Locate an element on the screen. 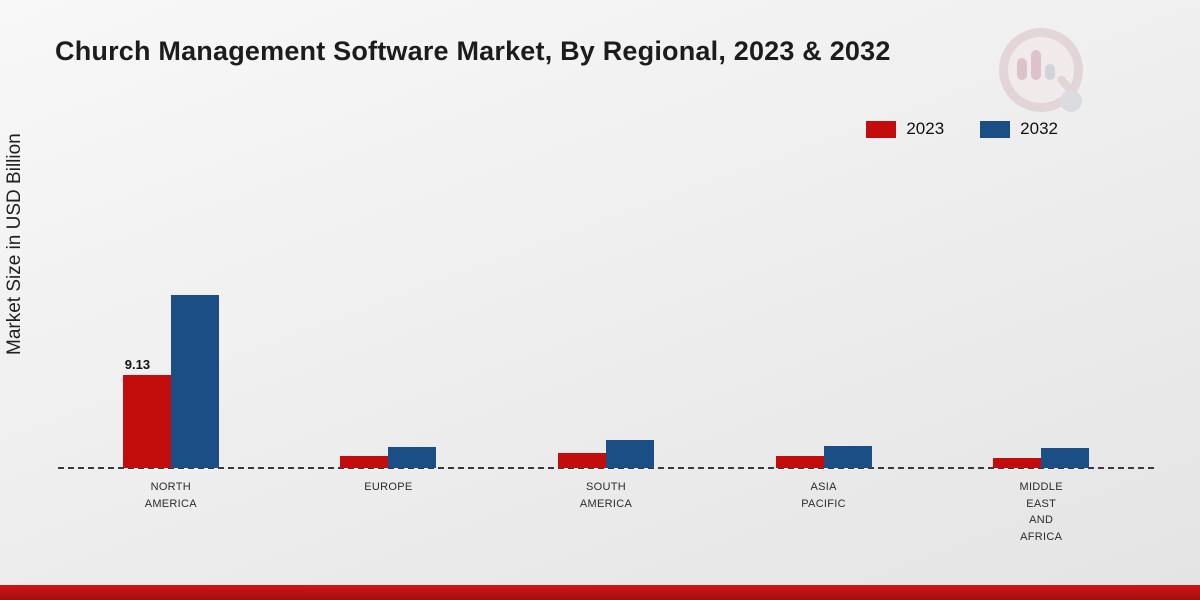  bar-2023-middle-east-and-africa is located at coordinates (1017, 462).